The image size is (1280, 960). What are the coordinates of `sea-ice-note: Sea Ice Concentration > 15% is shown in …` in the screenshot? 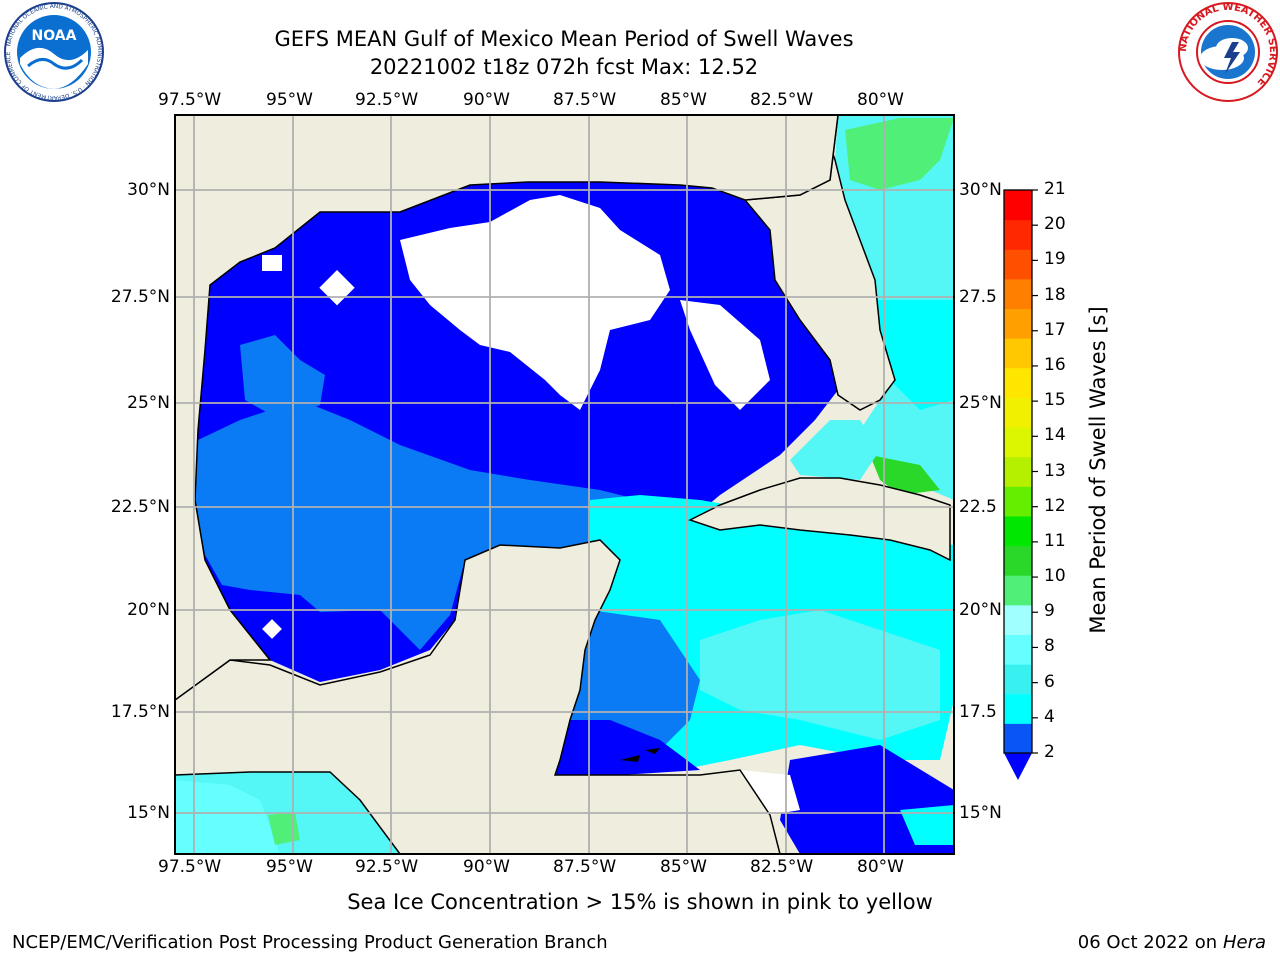 It's located at (640, 902).